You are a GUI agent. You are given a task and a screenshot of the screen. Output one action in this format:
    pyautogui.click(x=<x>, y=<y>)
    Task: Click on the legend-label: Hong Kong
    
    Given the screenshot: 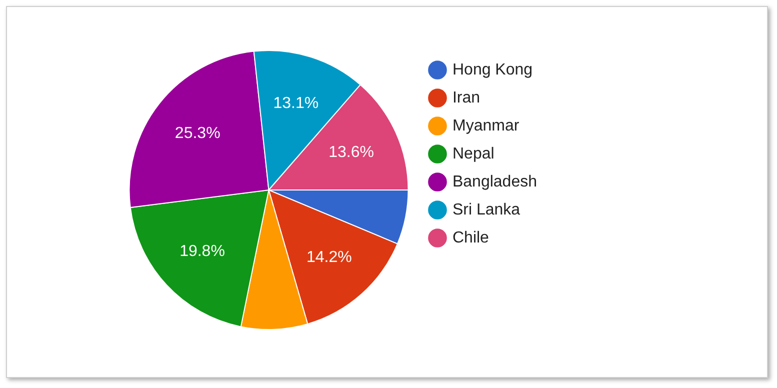 What is the action you would take?
    pyautogui.click(x=492, y=69)
    